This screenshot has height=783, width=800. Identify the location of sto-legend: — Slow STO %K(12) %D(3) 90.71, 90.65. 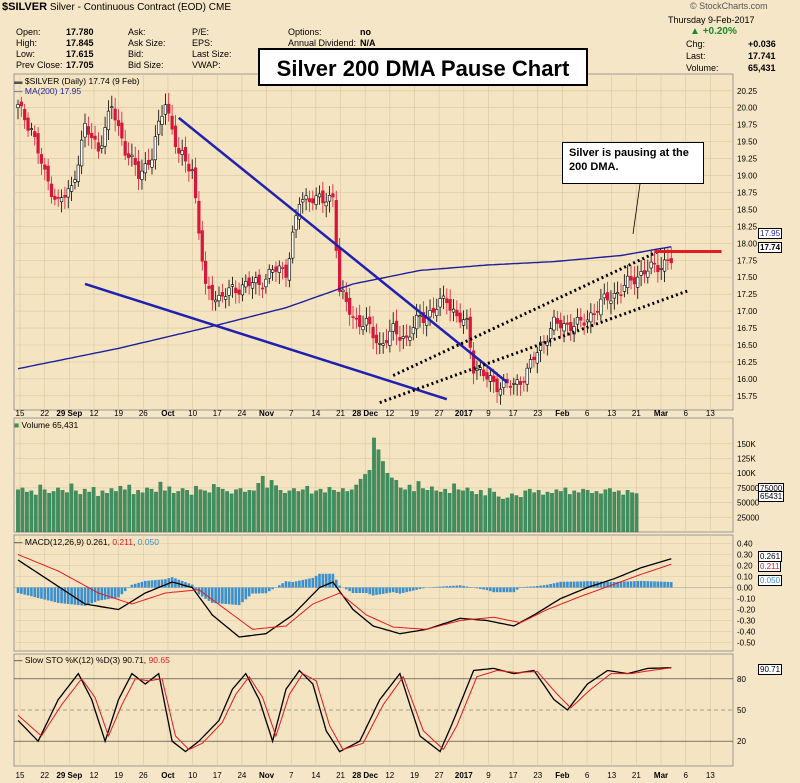
(92, 660).